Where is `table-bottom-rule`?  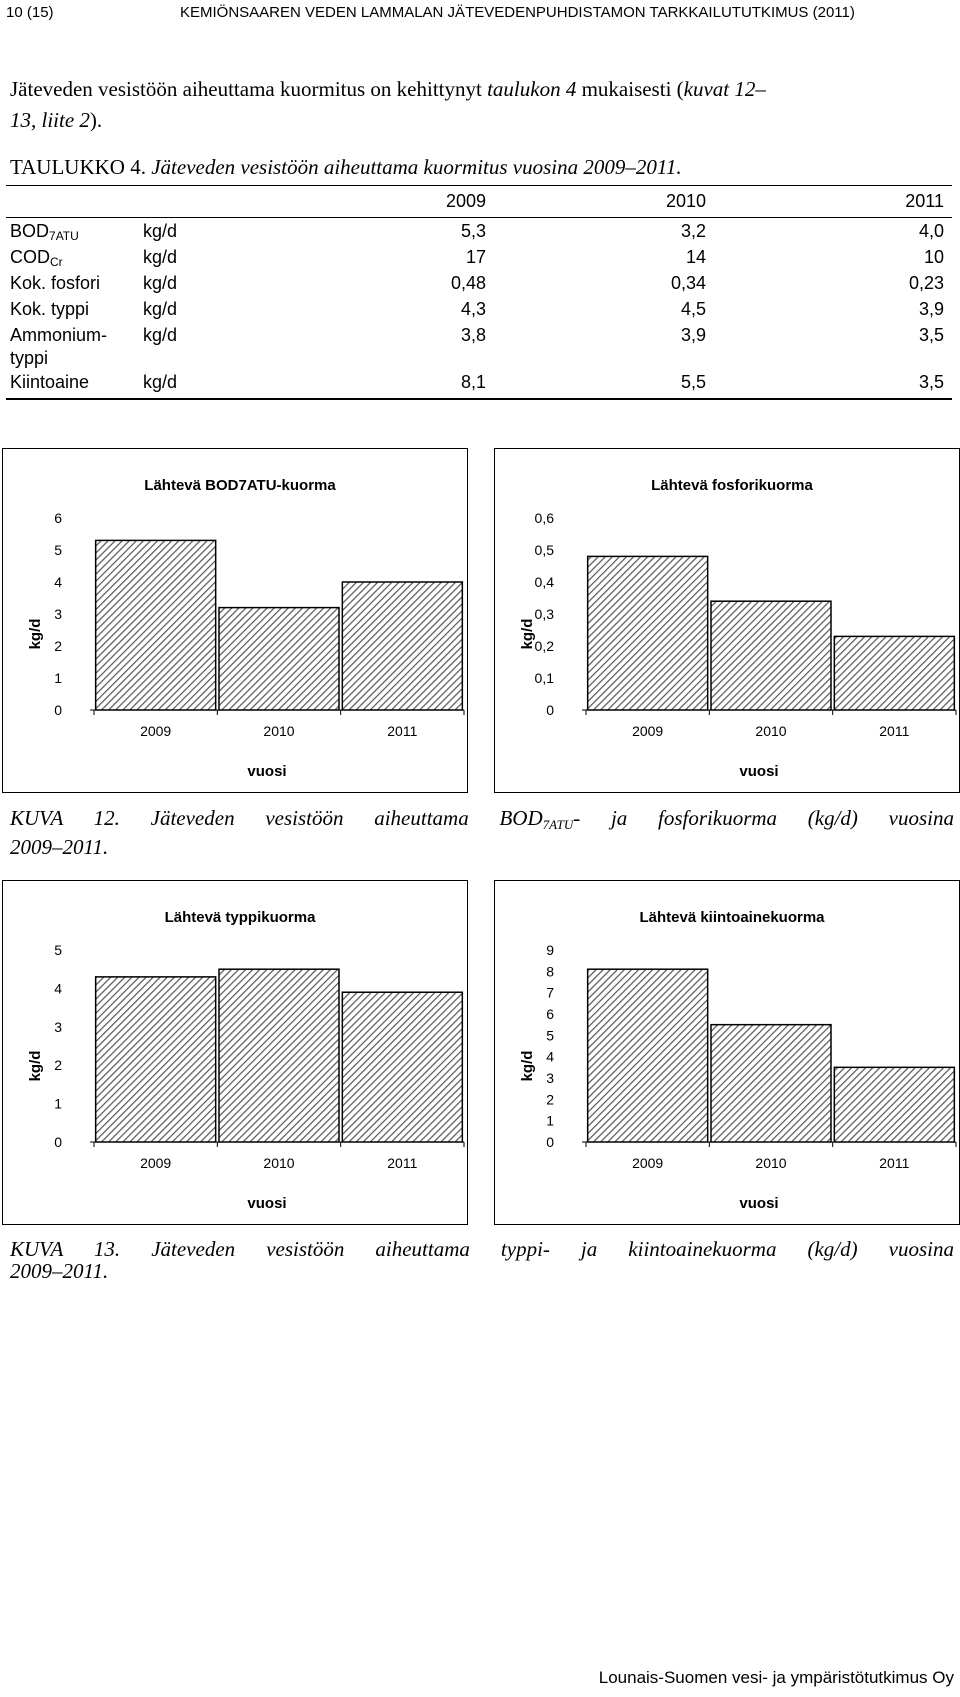 table-bottom-rule is located at coordinates (479, 399).